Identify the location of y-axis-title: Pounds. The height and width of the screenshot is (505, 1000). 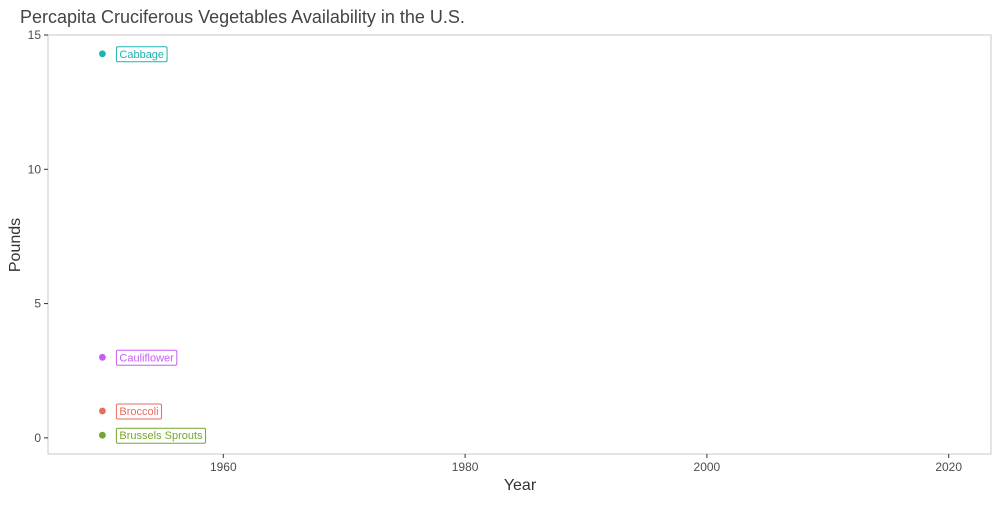
(15, 245).